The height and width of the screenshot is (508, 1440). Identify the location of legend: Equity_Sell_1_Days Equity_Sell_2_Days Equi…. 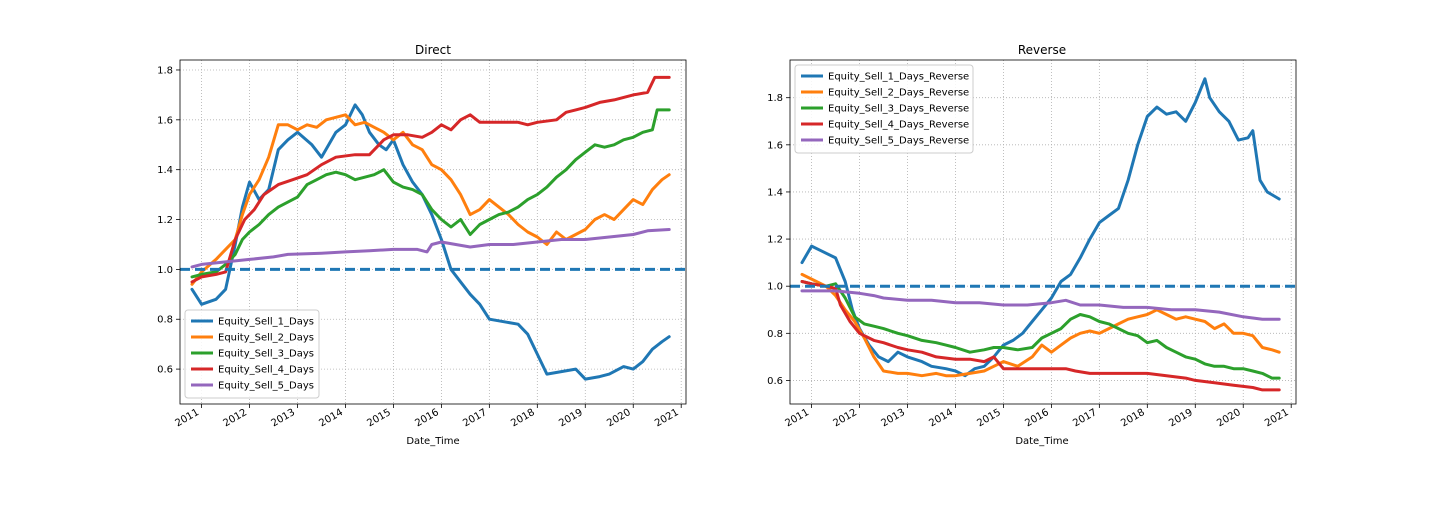
(252, 354).